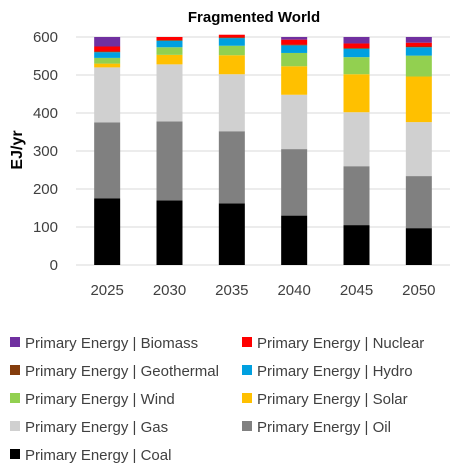  Describe the element at coordinates (231, 290) in the screenshot. I see `x-tick-label: 2035` at that location.